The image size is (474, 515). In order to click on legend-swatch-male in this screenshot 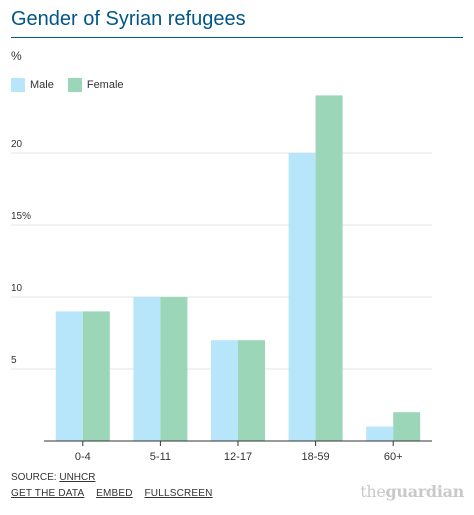, I will do `click(18, 85)`.